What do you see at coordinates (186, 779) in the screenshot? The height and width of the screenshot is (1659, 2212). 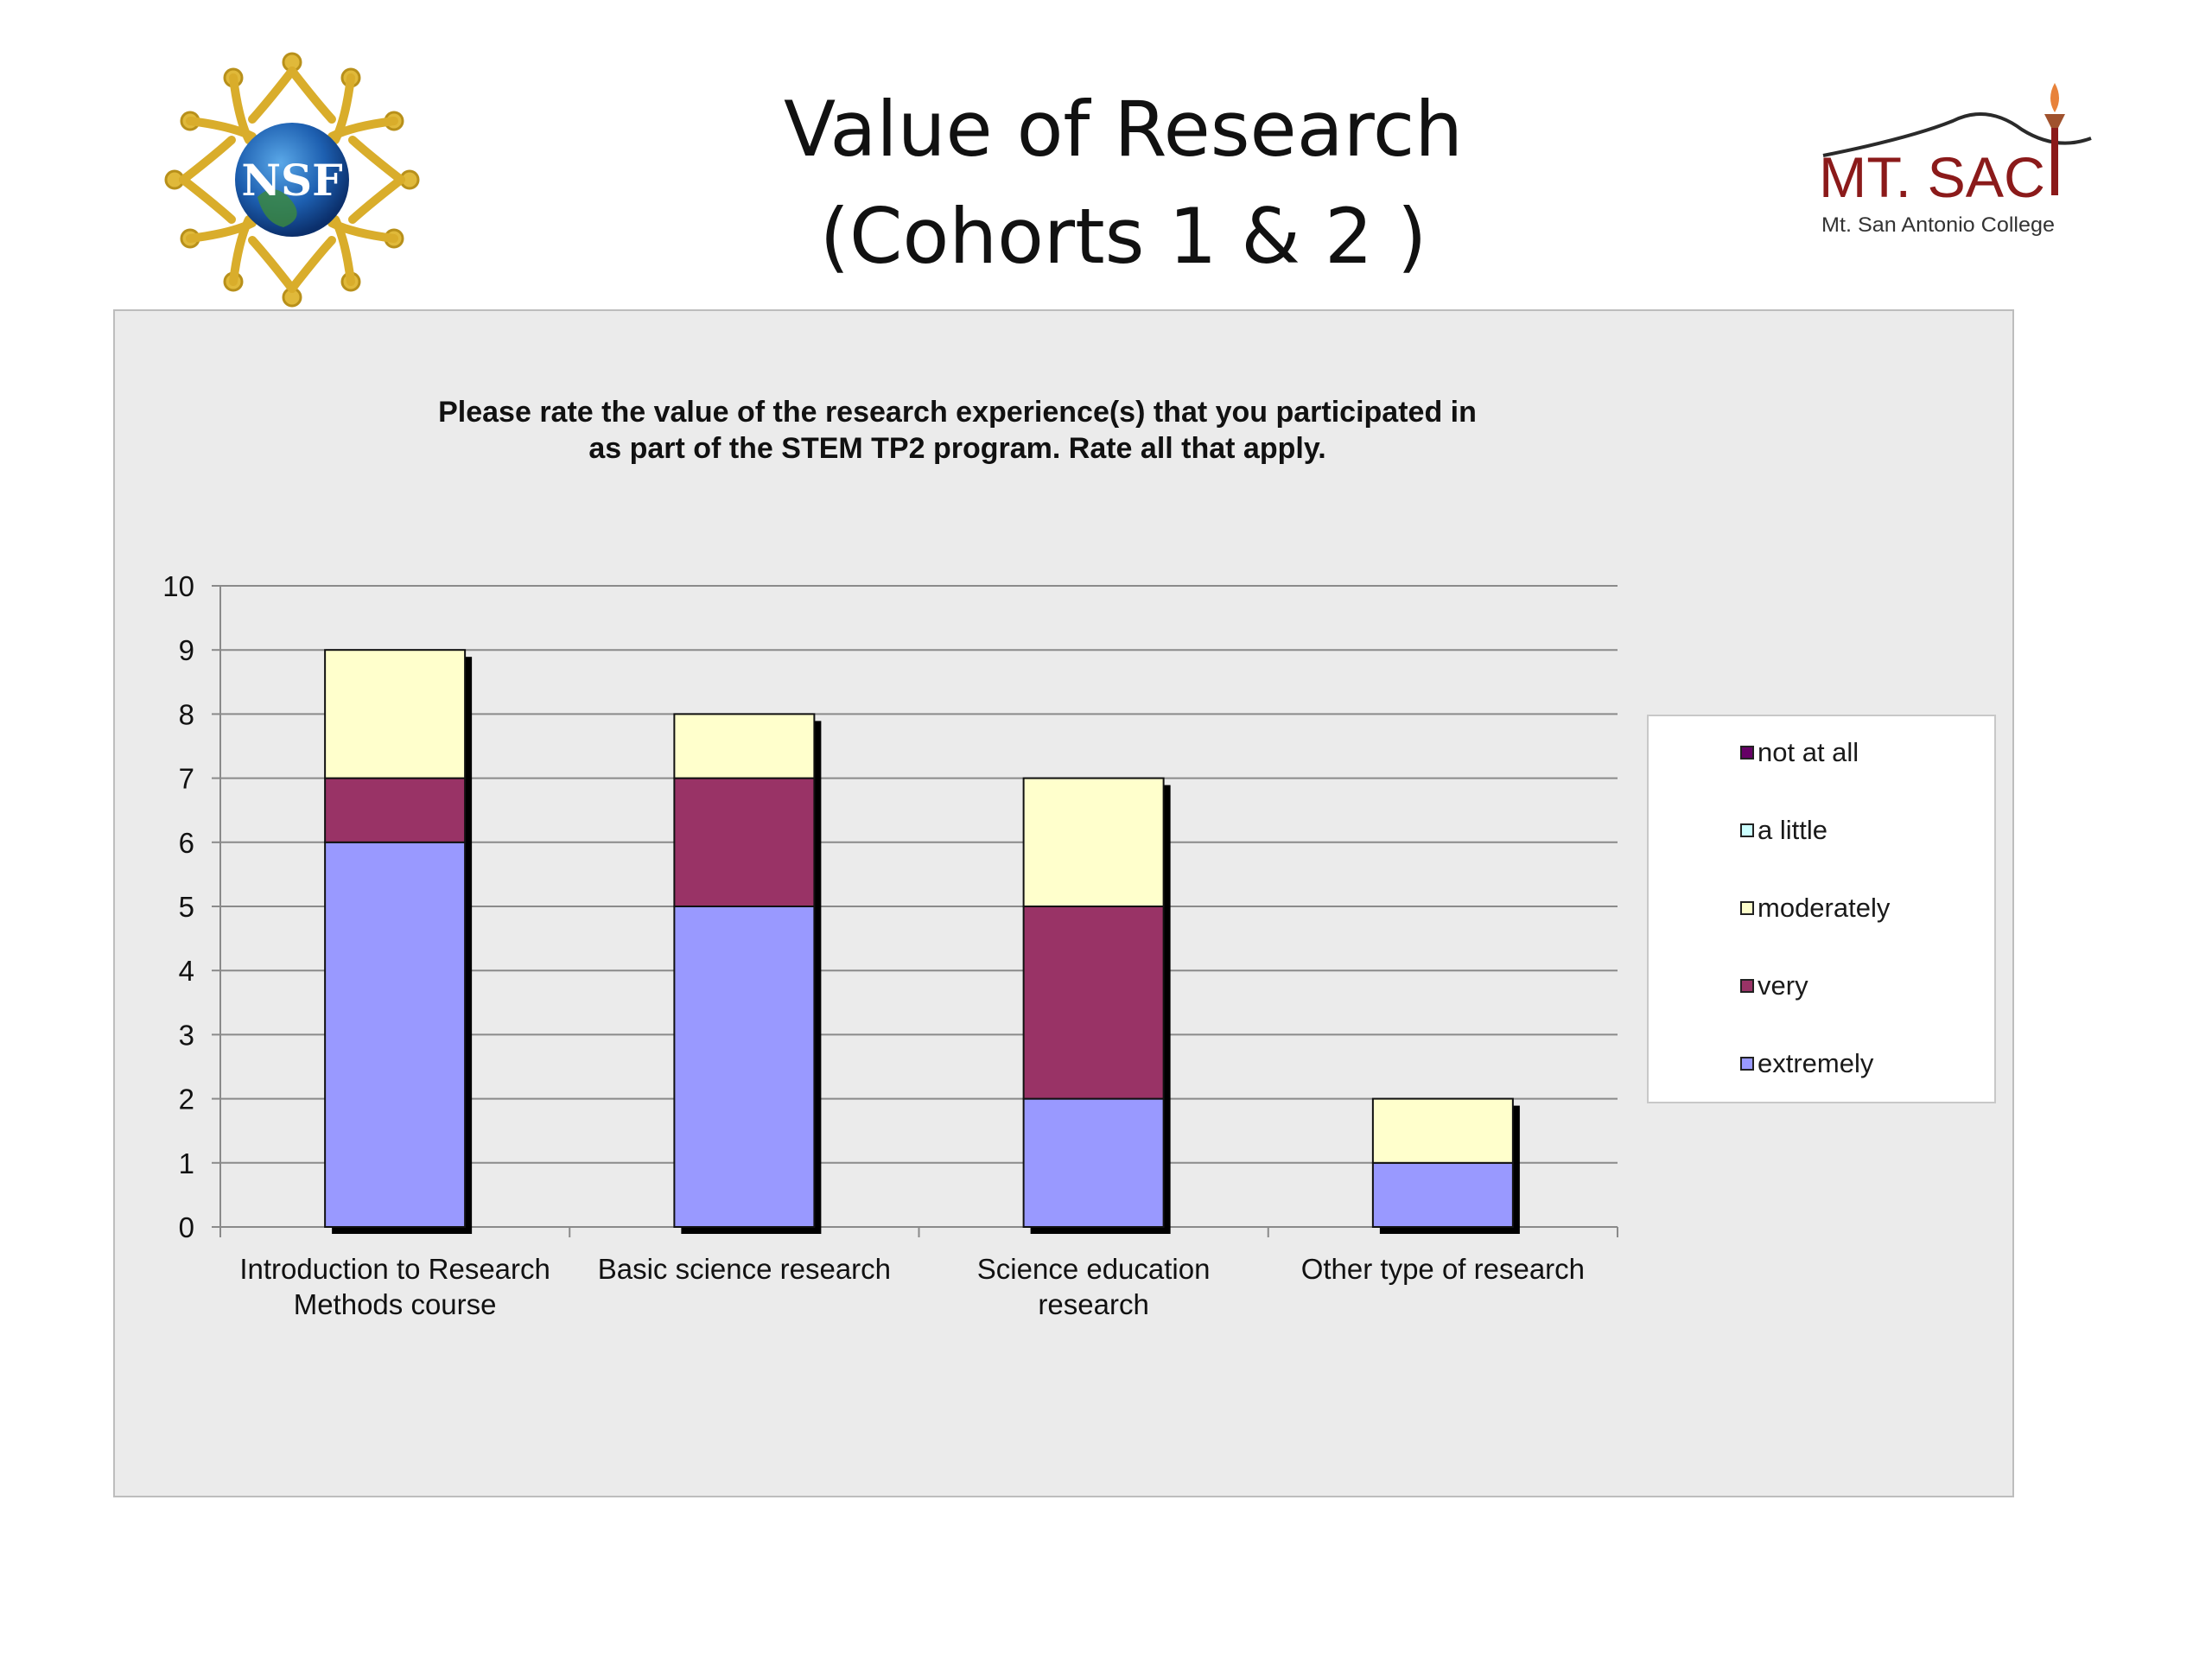 I see `y-tick-label: 7` at bounding box center [186, 779].